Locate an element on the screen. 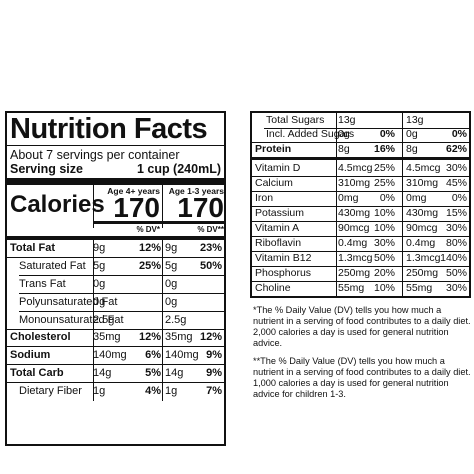 The image size is (474, 474). table-row: Protein 8g 16% 8g 62% is located at coordinates (360, 149).